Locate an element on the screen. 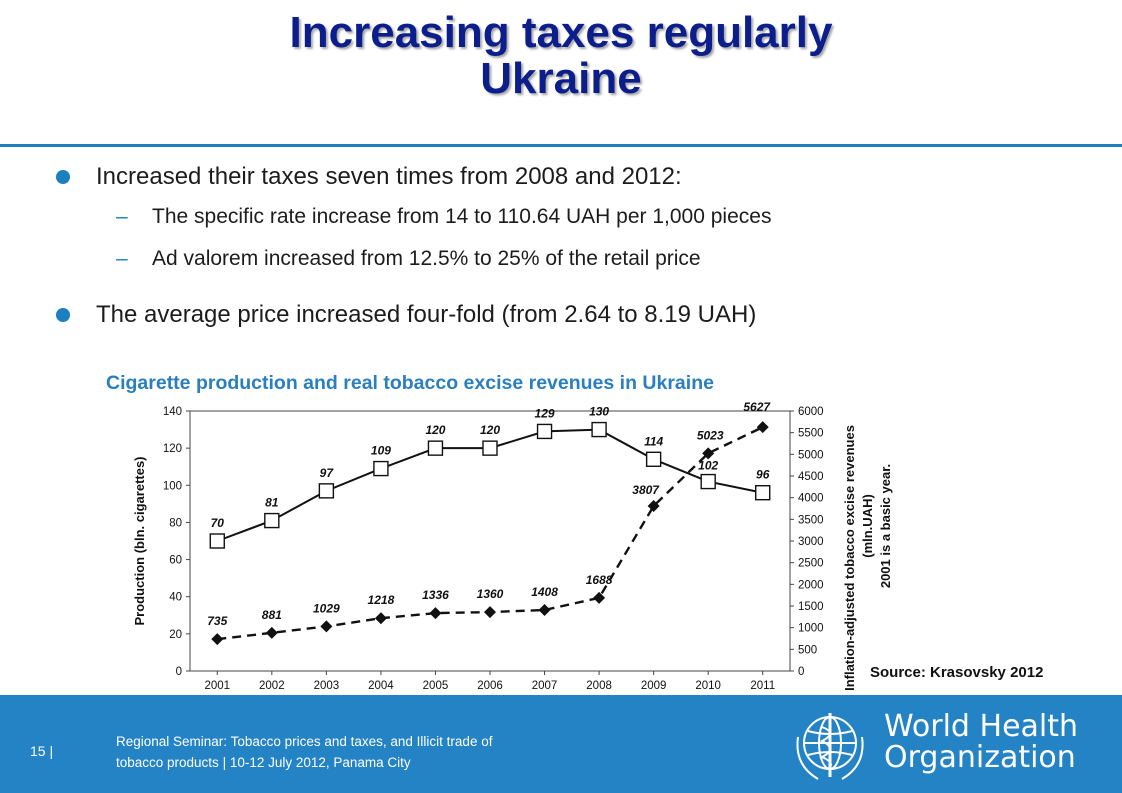 This screenshot has width=1122, height=793. production-data-label: 70 is located at coordinates (218, 523).